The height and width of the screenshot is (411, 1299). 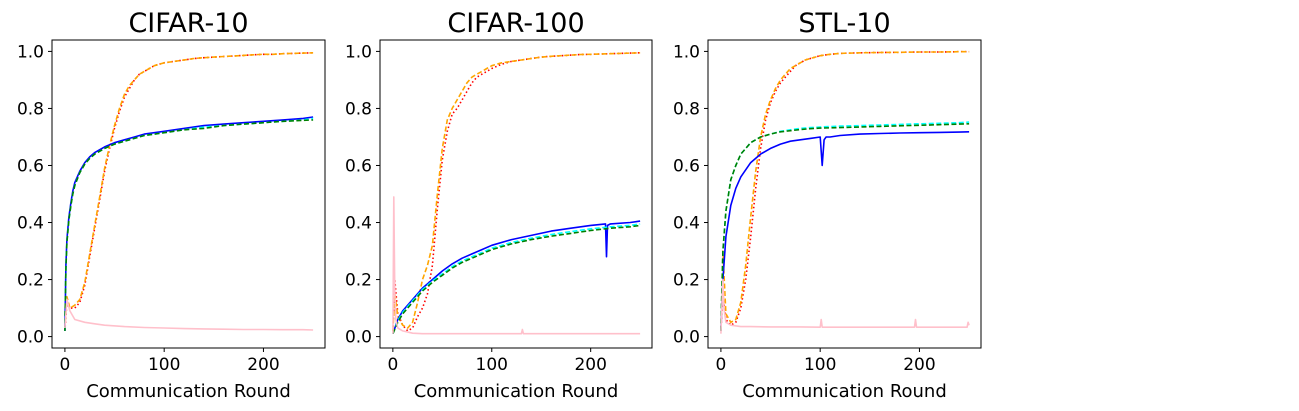 I want to click on chart-title: CIFAR-100, so click(x=515, y=23).